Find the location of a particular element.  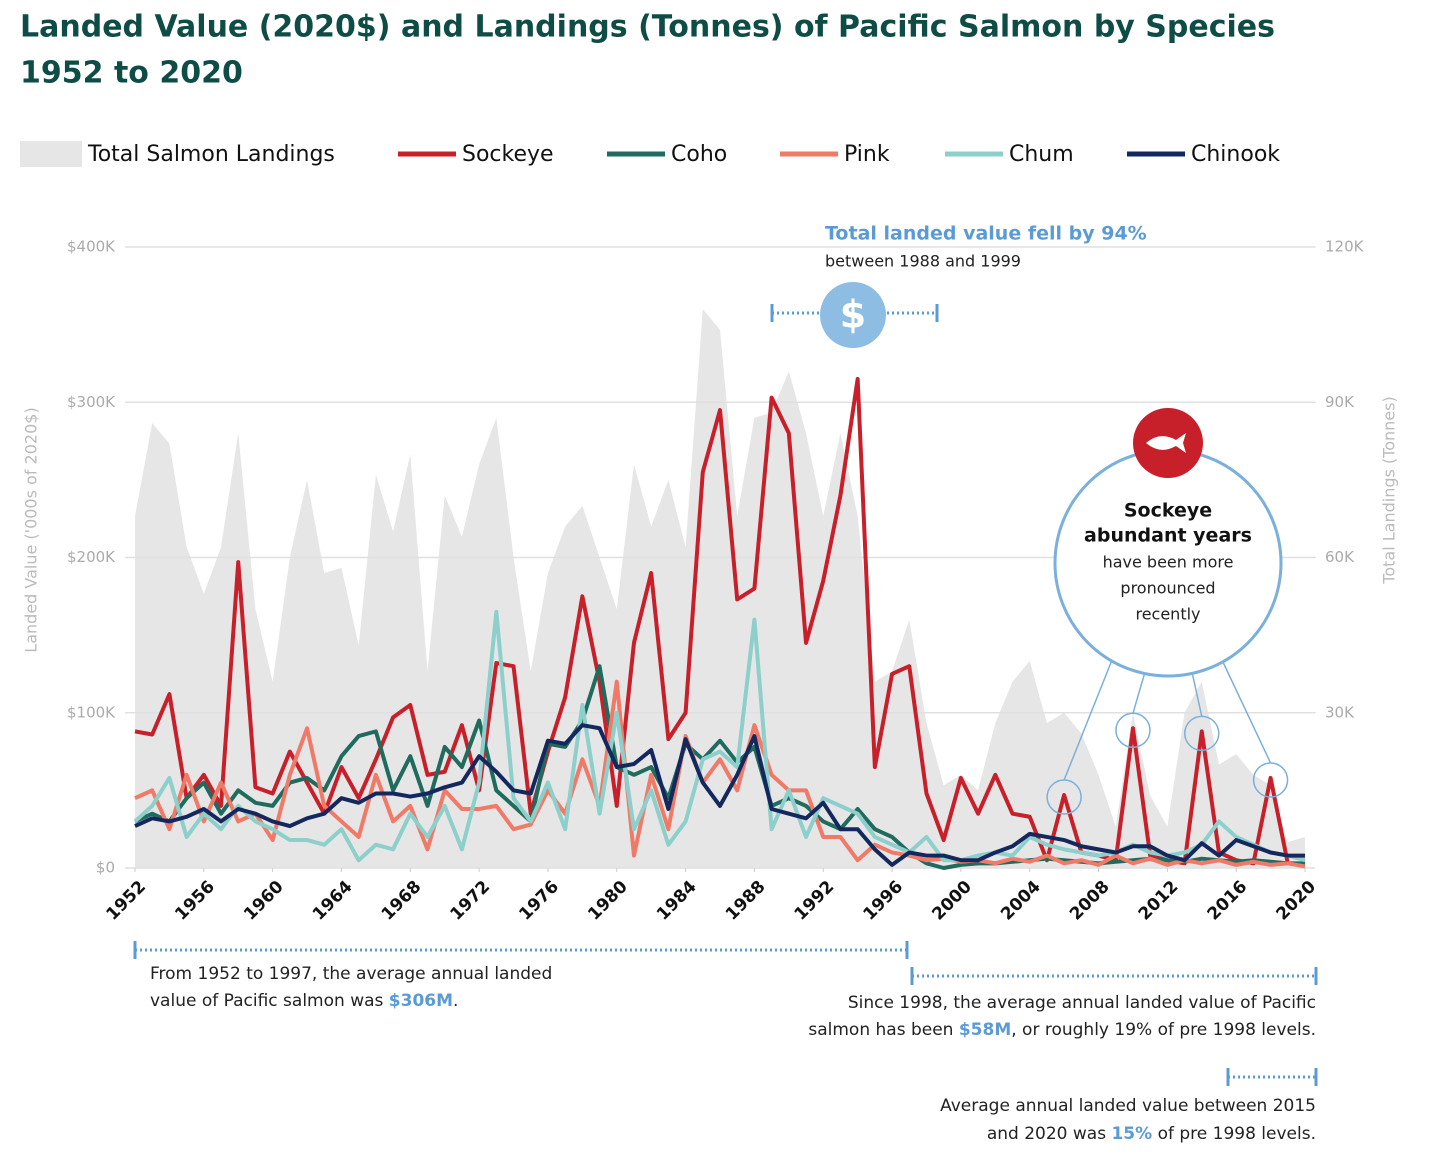

annotation-headline: Total landed value fell by 94% is located at coordinates (986, 234).